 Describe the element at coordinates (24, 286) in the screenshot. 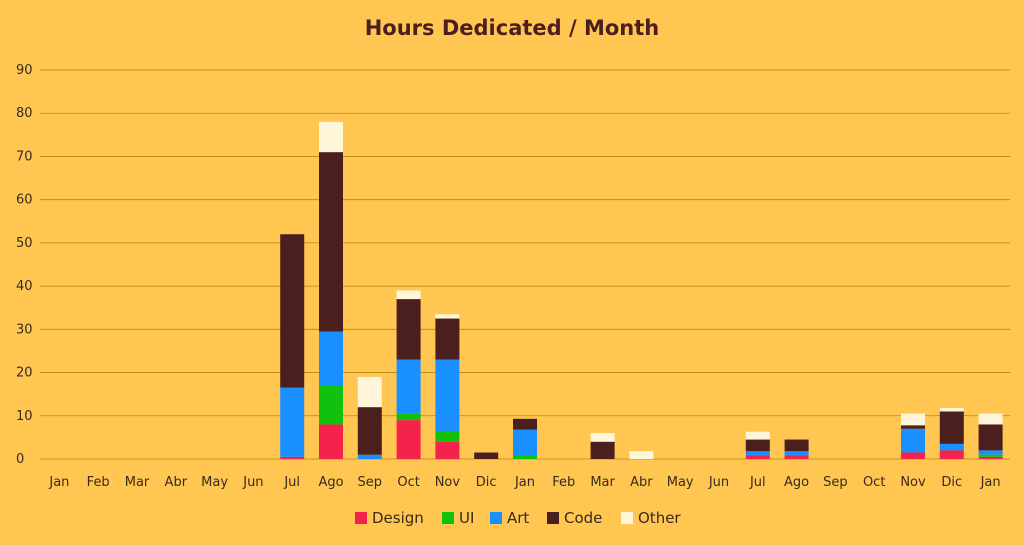

I see `y-tick-label: 40` at that location.